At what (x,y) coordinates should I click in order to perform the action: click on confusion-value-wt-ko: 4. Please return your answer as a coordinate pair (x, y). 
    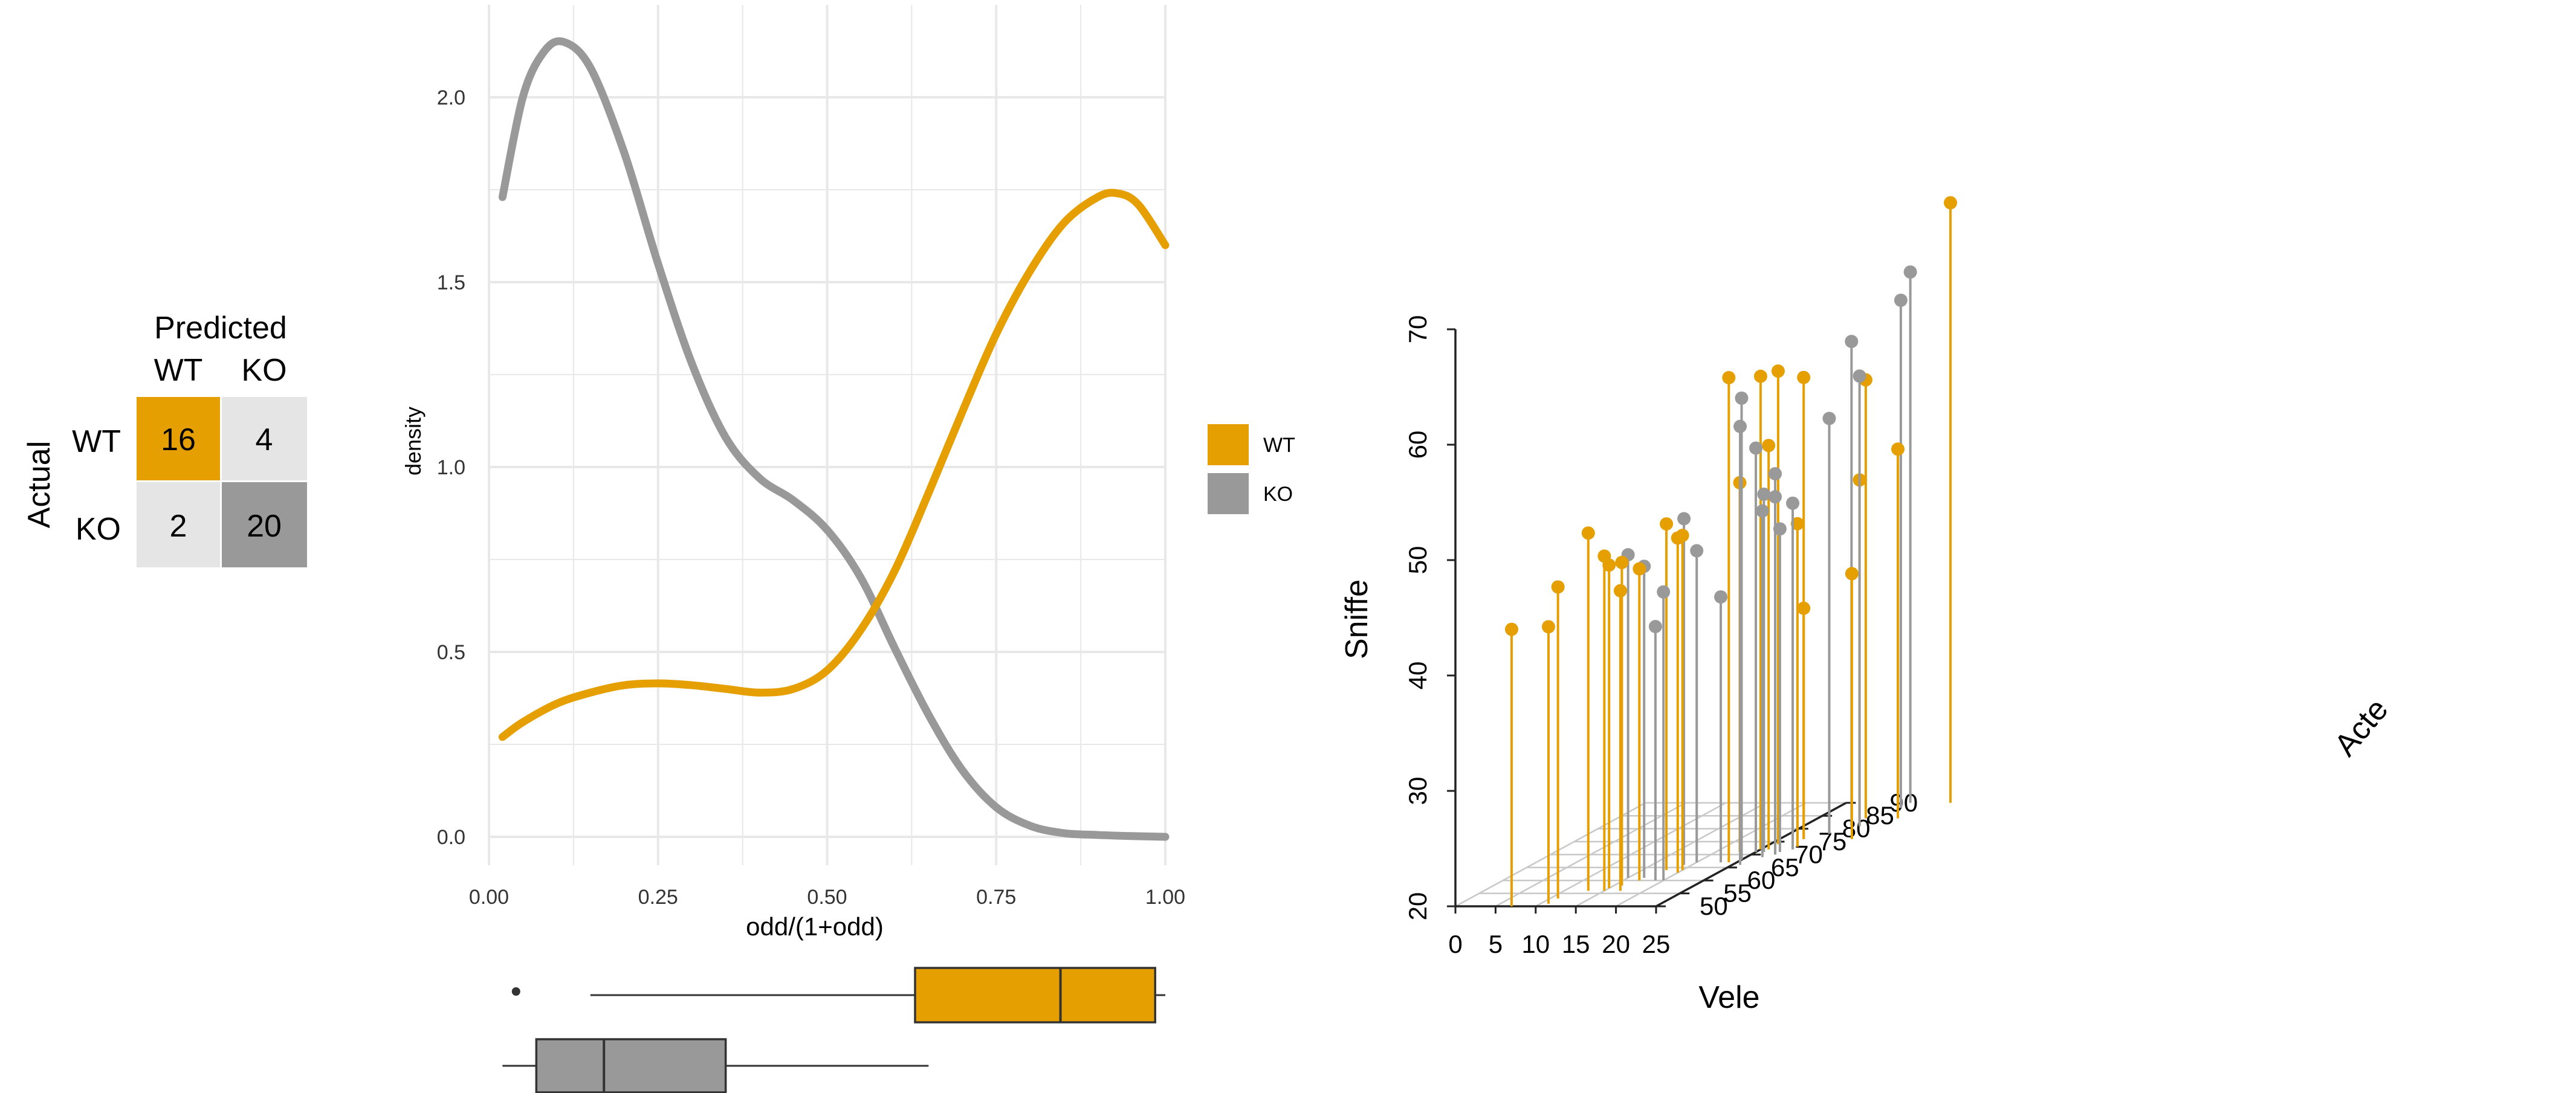
    Looking at the image, I should click on (264, 440).